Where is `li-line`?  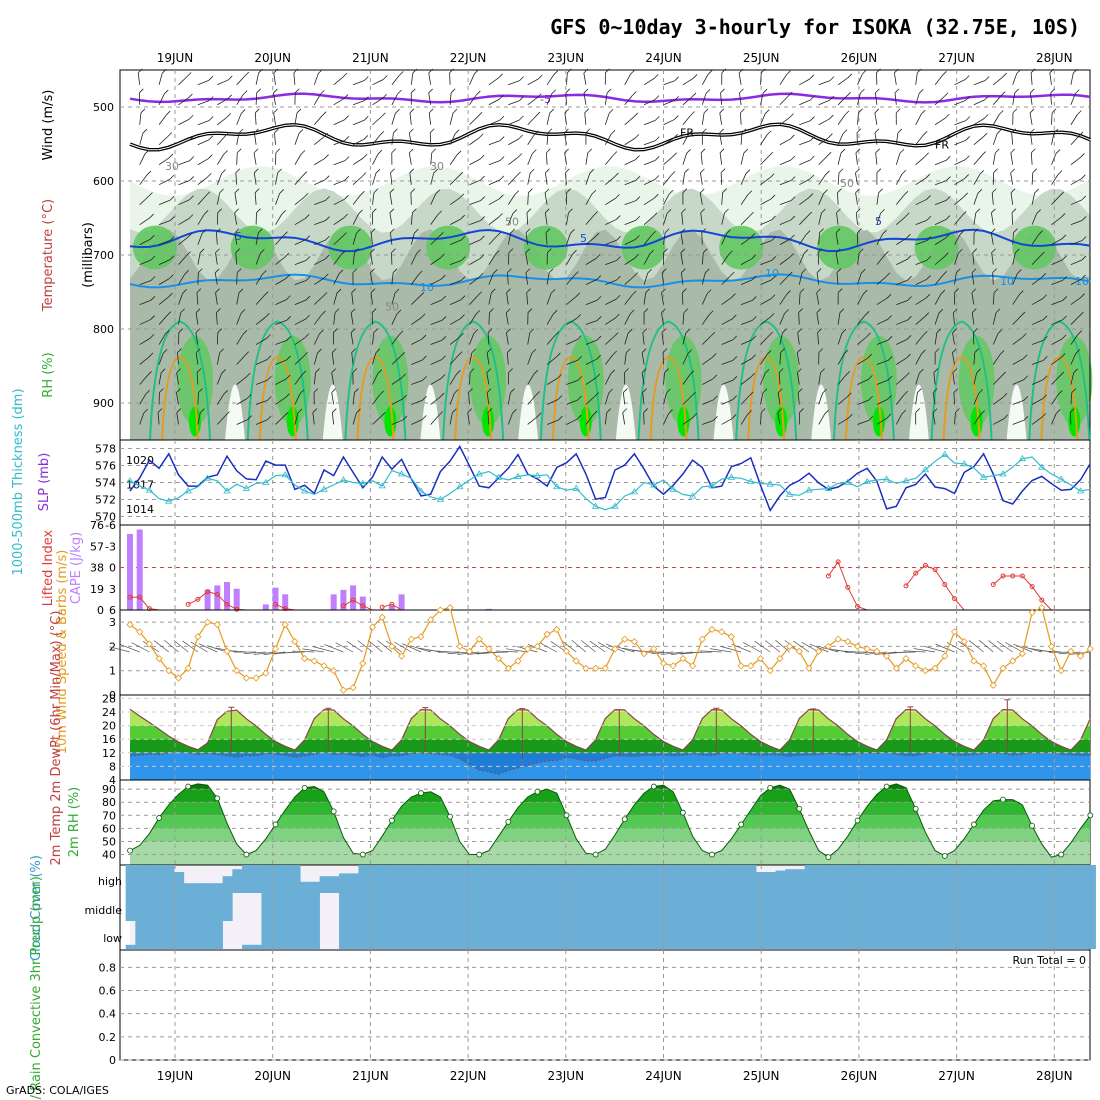 li-line is located at coordinates (217, 601).